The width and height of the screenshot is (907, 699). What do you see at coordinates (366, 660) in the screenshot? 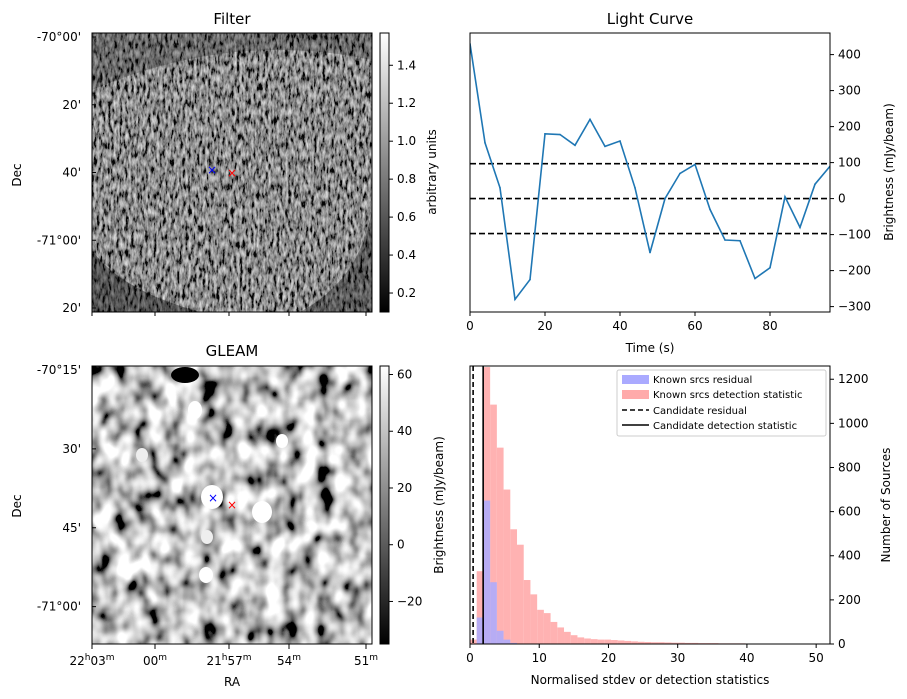
I see `gleam-ra-tick-label: 51m` at bounding box center [366, 660].